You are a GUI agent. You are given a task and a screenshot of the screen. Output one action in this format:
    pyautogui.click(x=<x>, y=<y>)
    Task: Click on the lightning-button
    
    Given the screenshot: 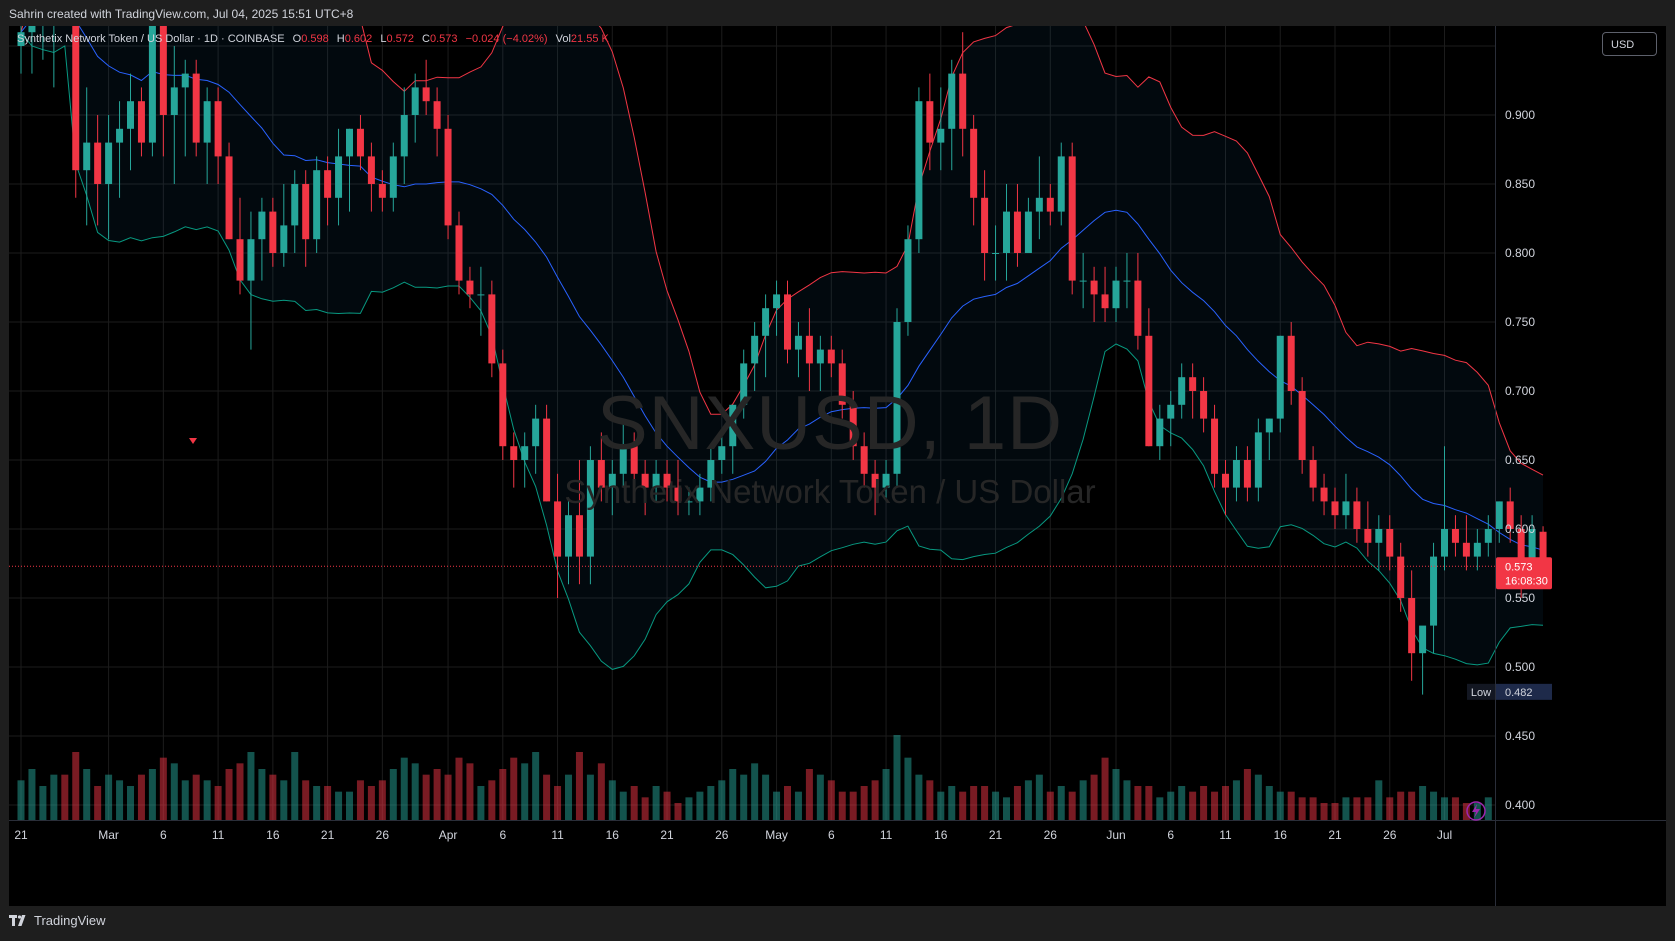 What is the action you would take?
    pyautogui.click(x=1476, y=811)
    